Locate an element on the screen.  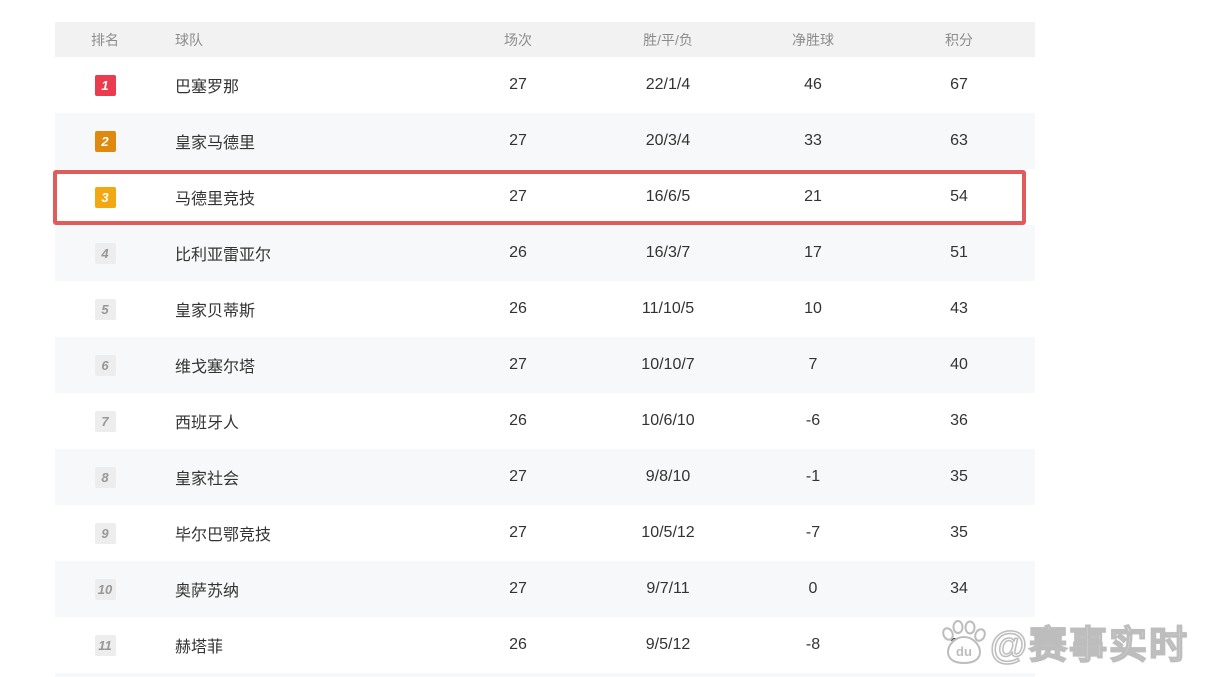
rank-cell: 6 is located at coordinates (105, 365).